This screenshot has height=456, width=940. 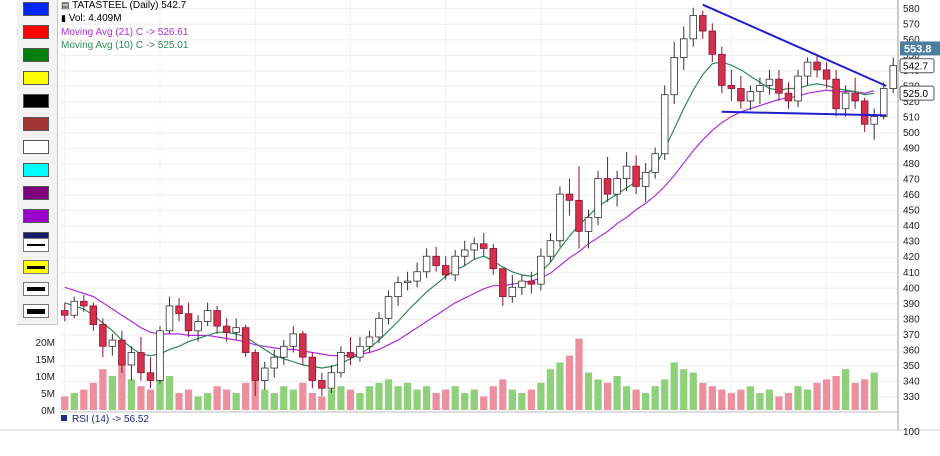 What do you see at coordinates (911, 195) in the screenshot?
I see `price-tick-label: 460` at bounding box center [911, 195].